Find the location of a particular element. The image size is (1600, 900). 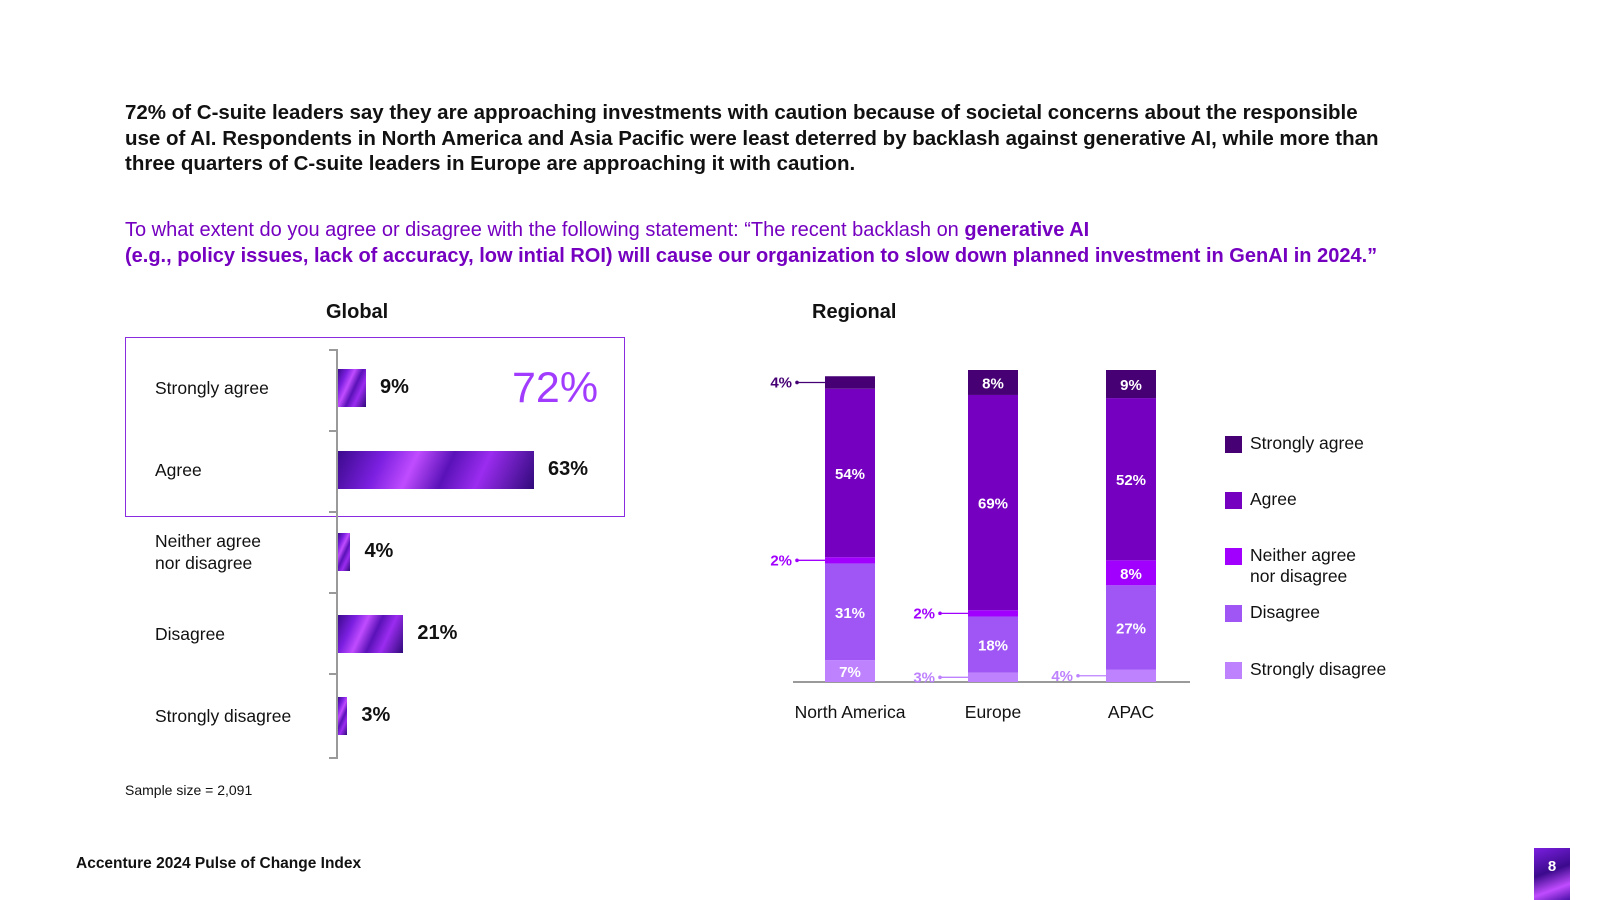

global-axis is located at coordinates (337, 554).